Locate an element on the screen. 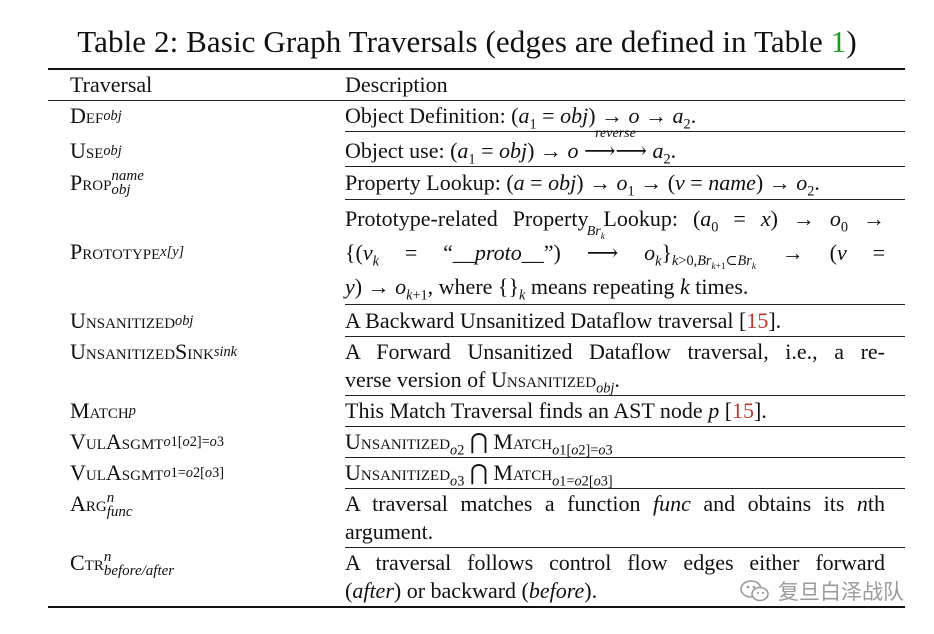 Image resolution: width=934 pixels, height=634 pixels. header-traversal: Traversal is located at coordinates (111, 84).